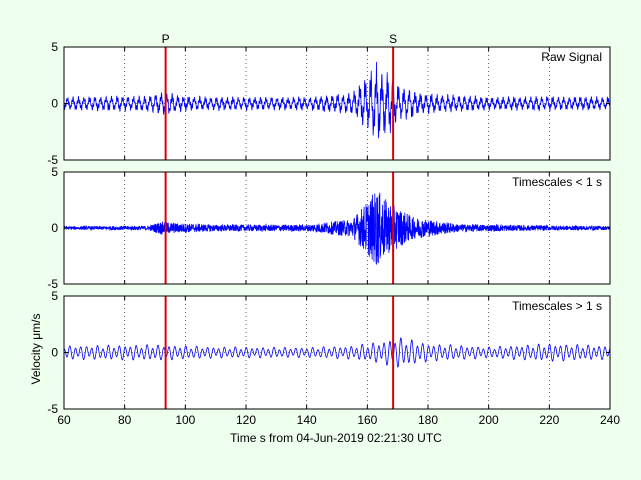  I want to click on x-tick-label: 120, so click(246, 420).